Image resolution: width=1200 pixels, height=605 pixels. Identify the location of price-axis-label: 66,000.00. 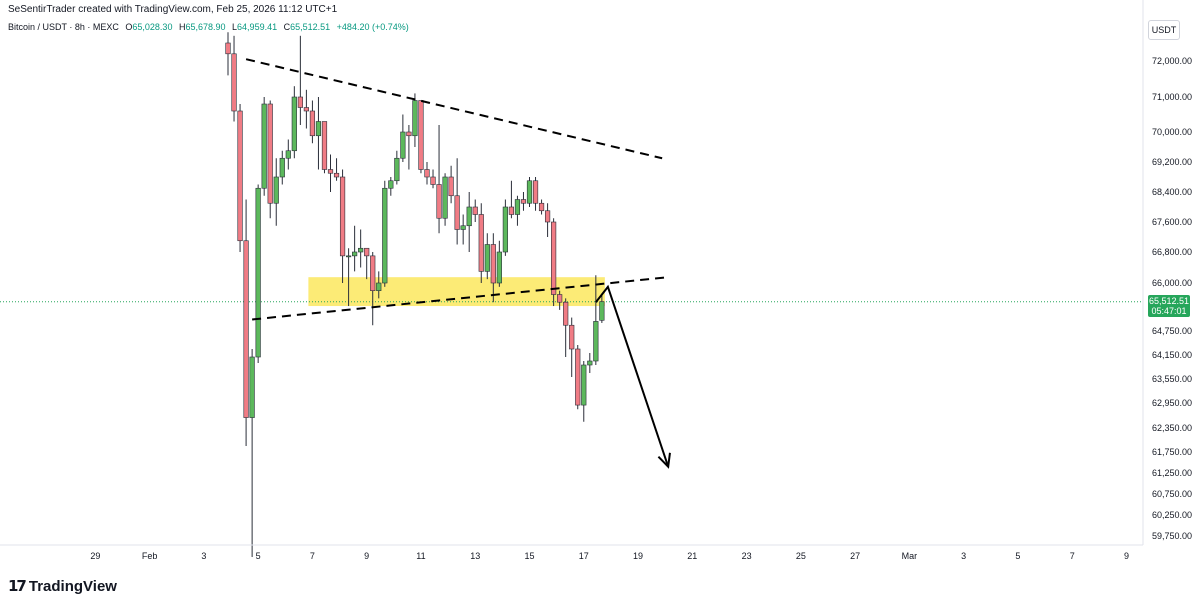
(1172, 283).